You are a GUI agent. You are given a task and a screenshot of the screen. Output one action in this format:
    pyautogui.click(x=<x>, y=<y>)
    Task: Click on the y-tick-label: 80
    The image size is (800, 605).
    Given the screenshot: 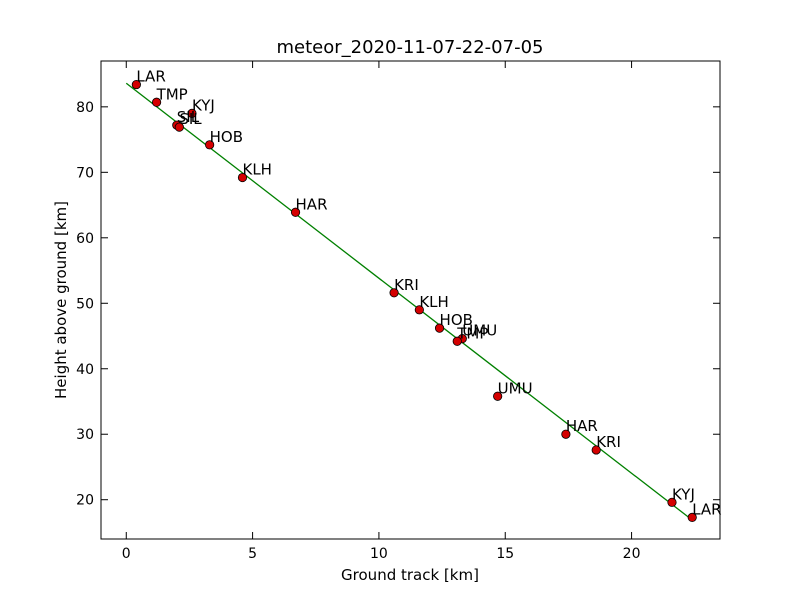 What is the action you would take?
    pyautogui.click(x=85, y=108)
    